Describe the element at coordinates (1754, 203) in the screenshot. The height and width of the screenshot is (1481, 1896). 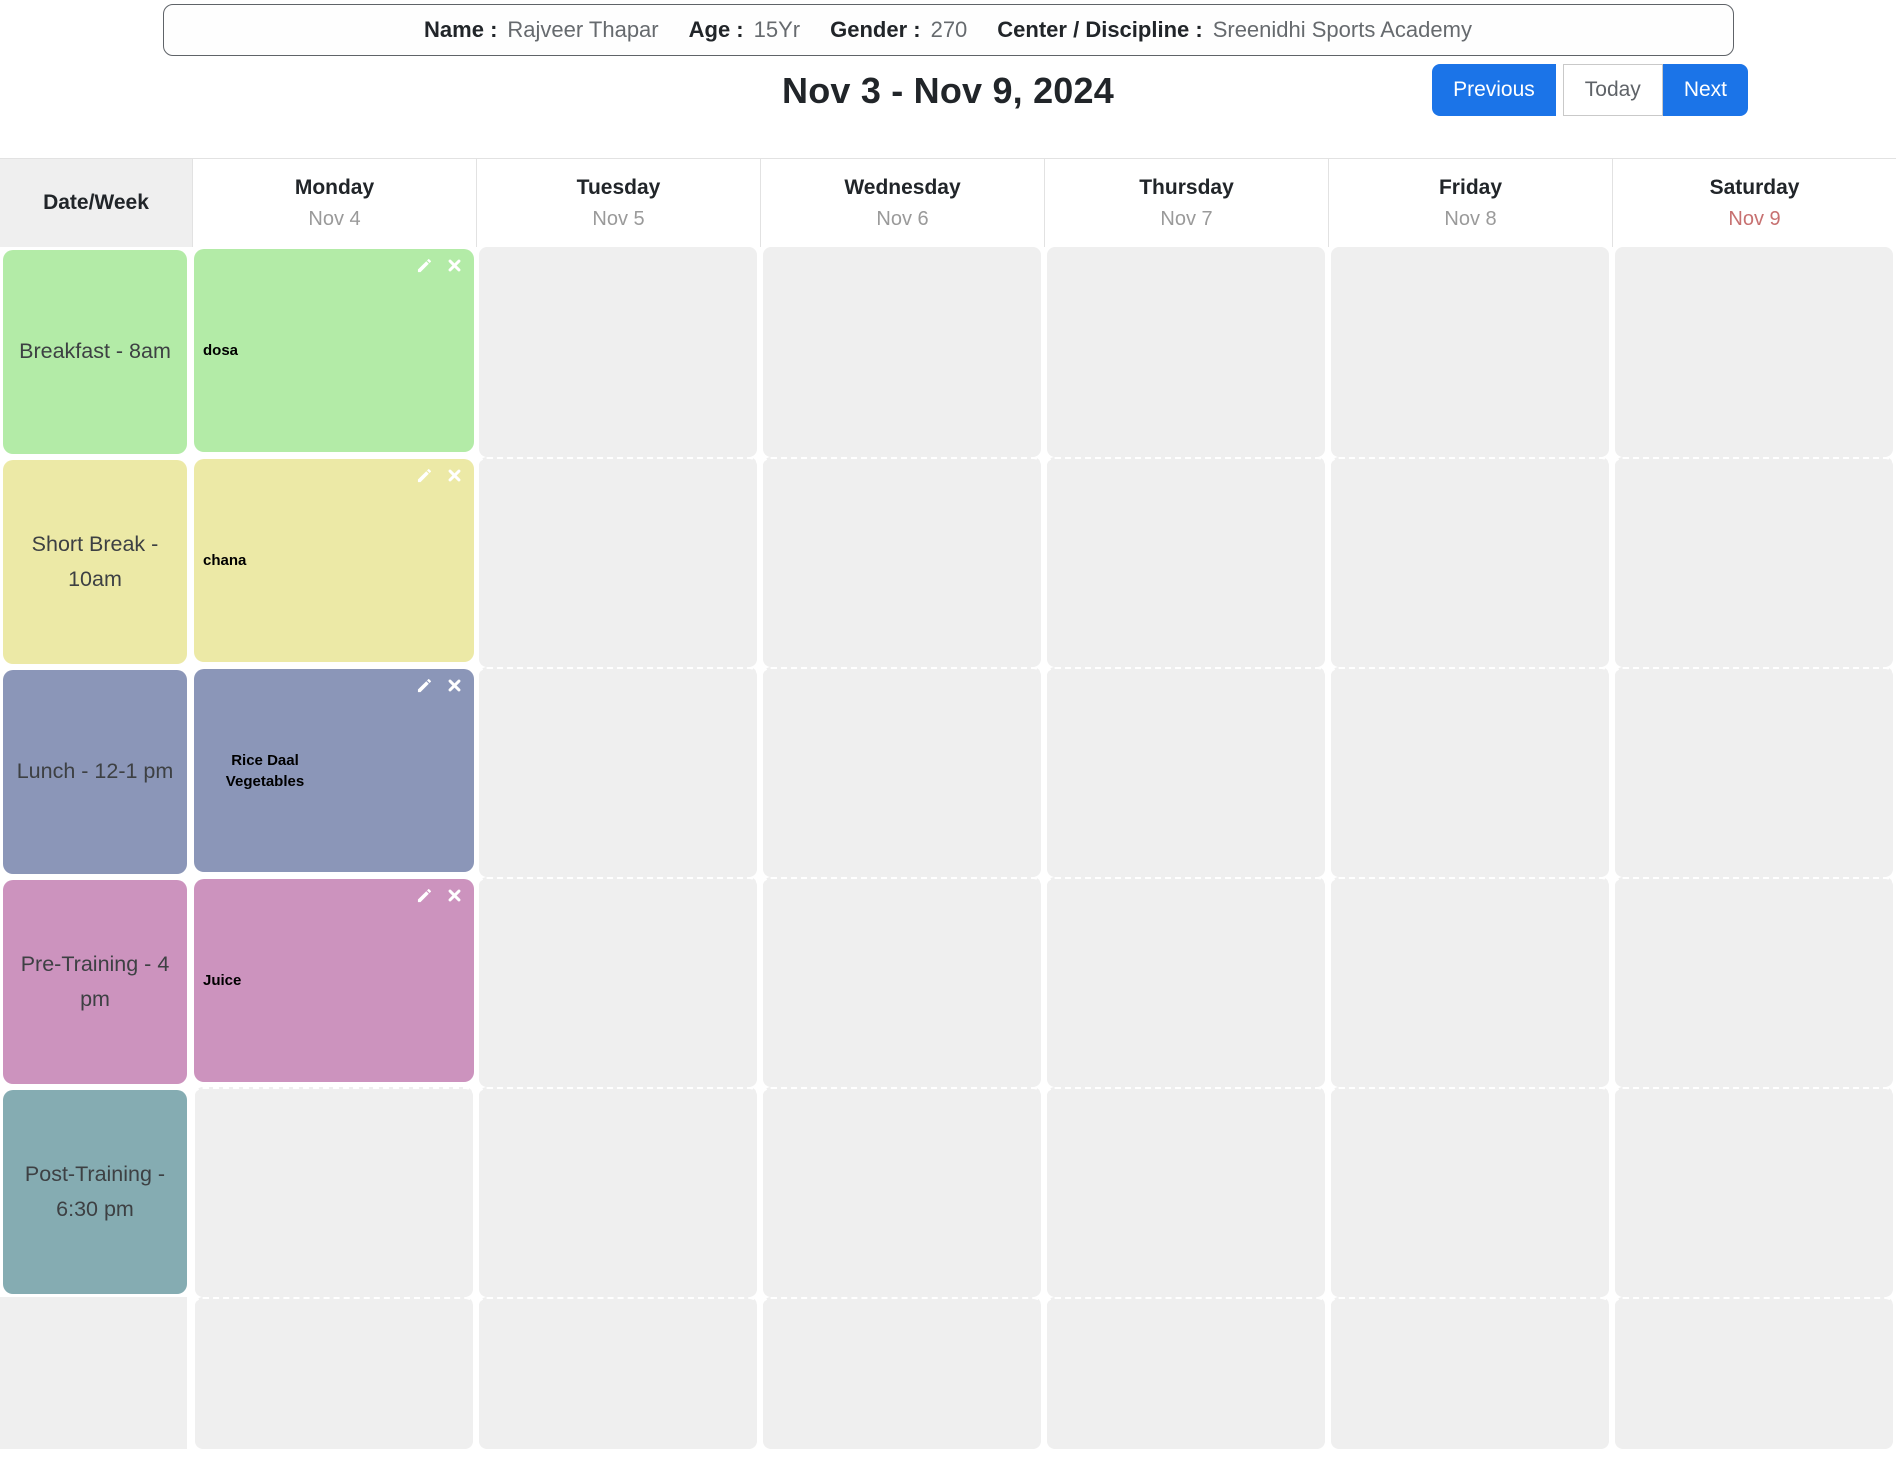
I see `day-header-saturday: Saturday Nov 9` at that location.